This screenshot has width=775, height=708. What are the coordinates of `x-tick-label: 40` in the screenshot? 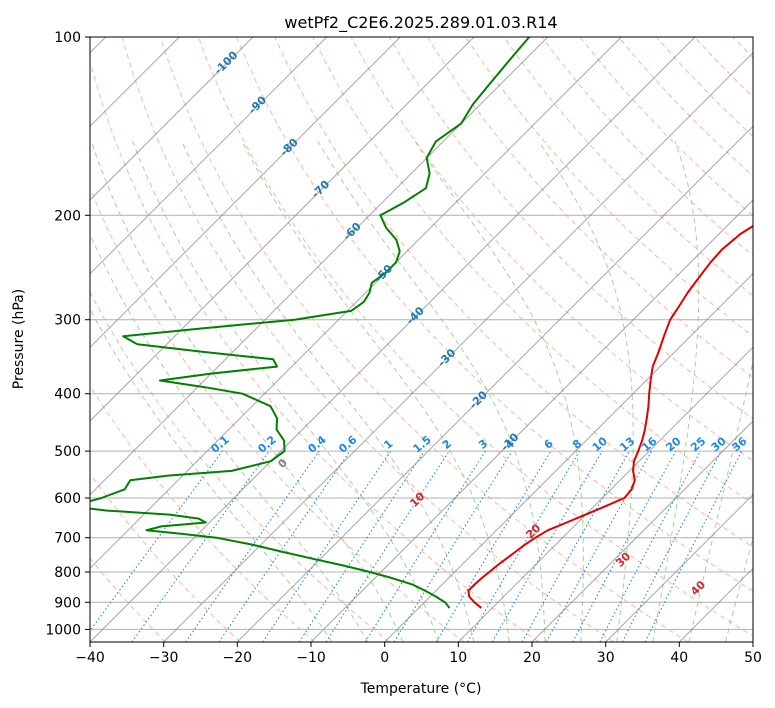 It's located at (679, 658).